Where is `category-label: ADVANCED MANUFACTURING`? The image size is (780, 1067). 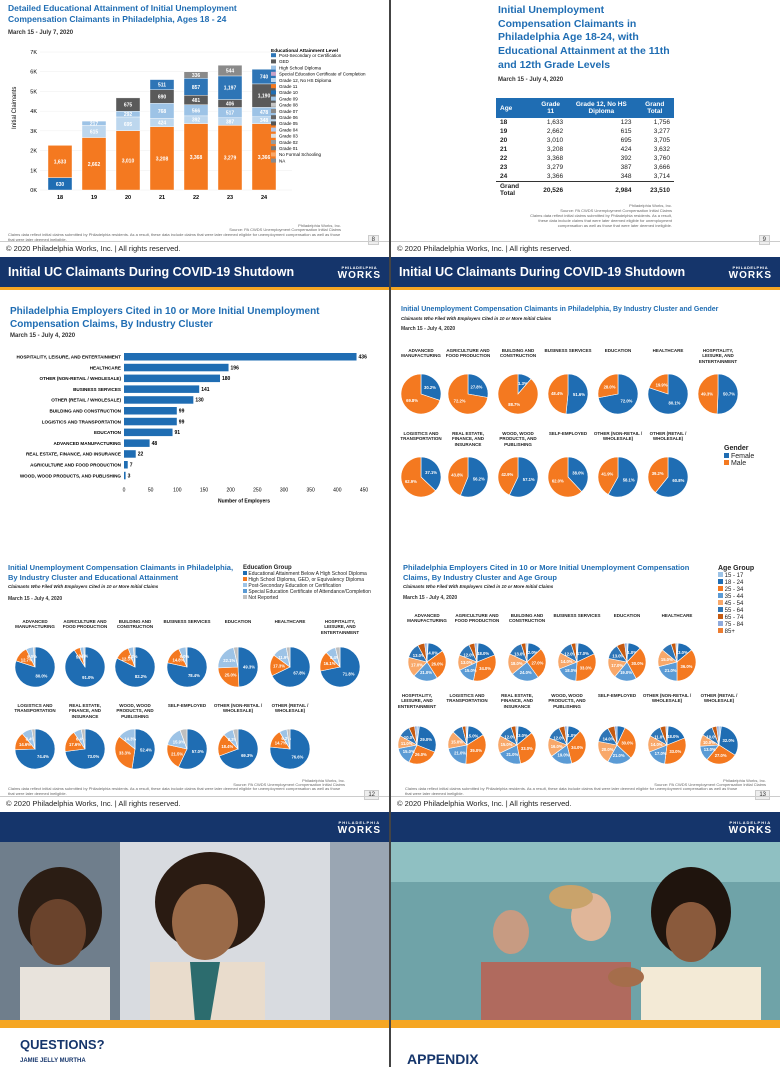
category-label: ADVANCED MANUFACTURING is located at coordinates (87, 443).